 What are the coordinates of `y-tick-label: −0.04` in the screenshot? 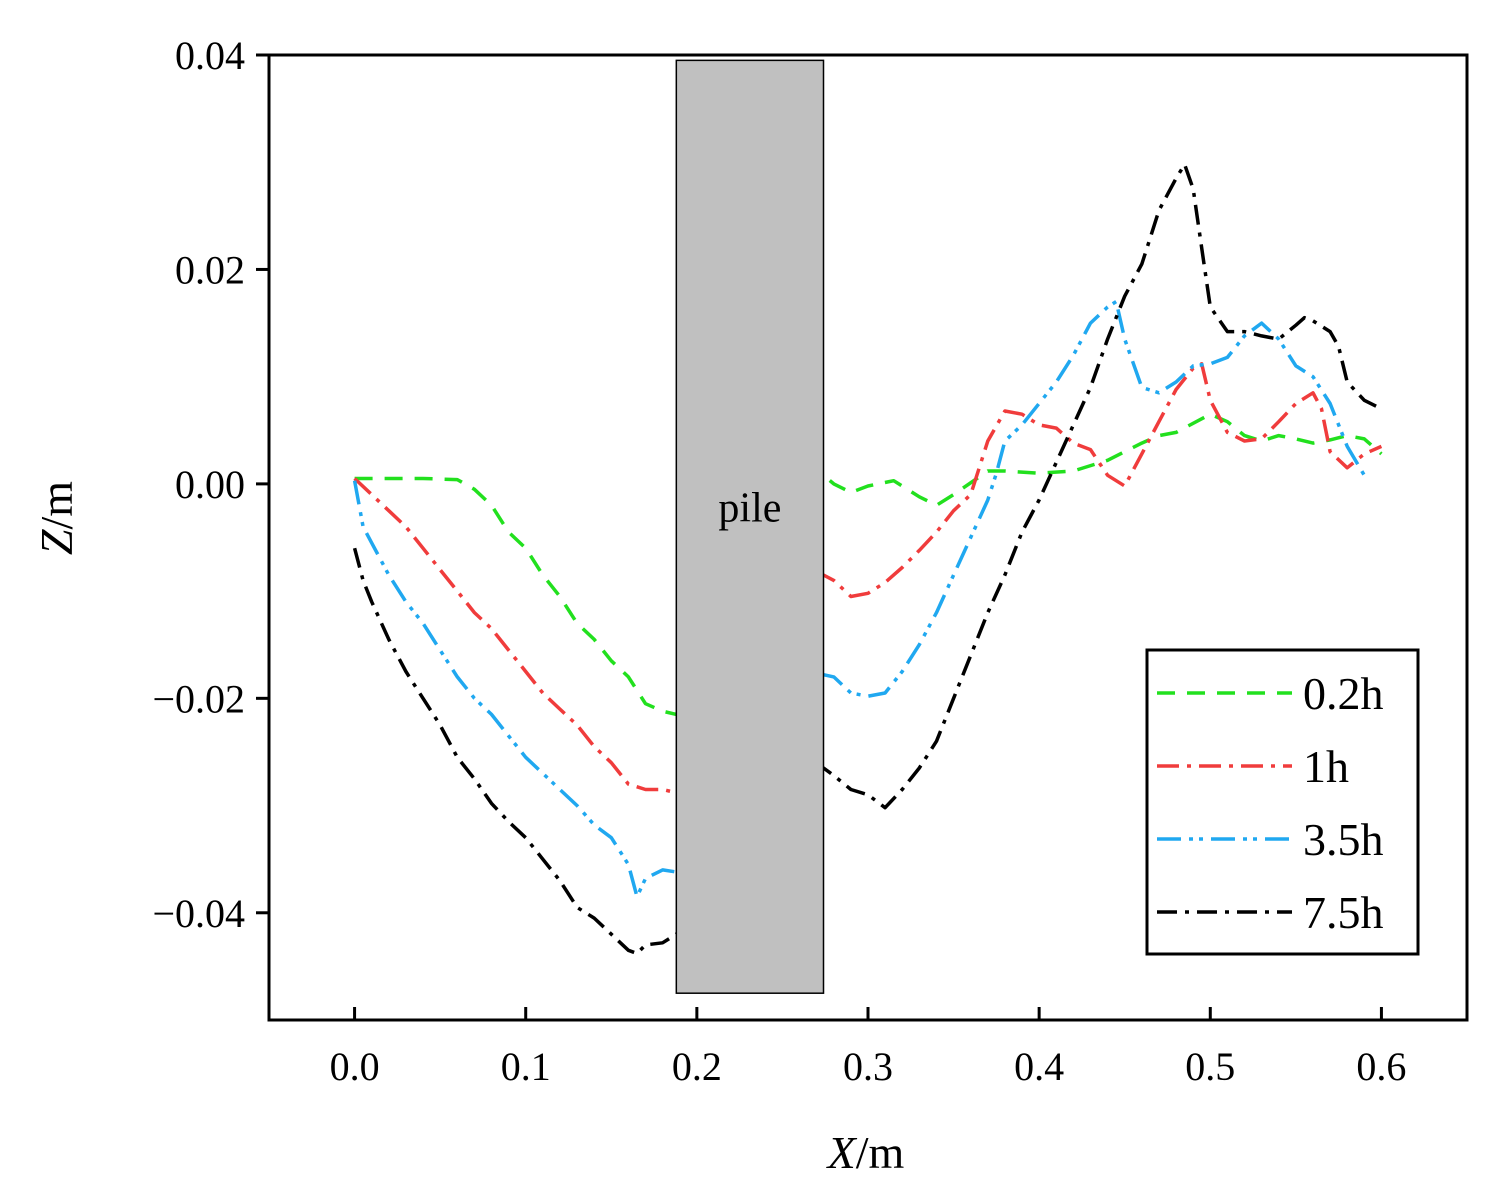 It's located at (198, 913).